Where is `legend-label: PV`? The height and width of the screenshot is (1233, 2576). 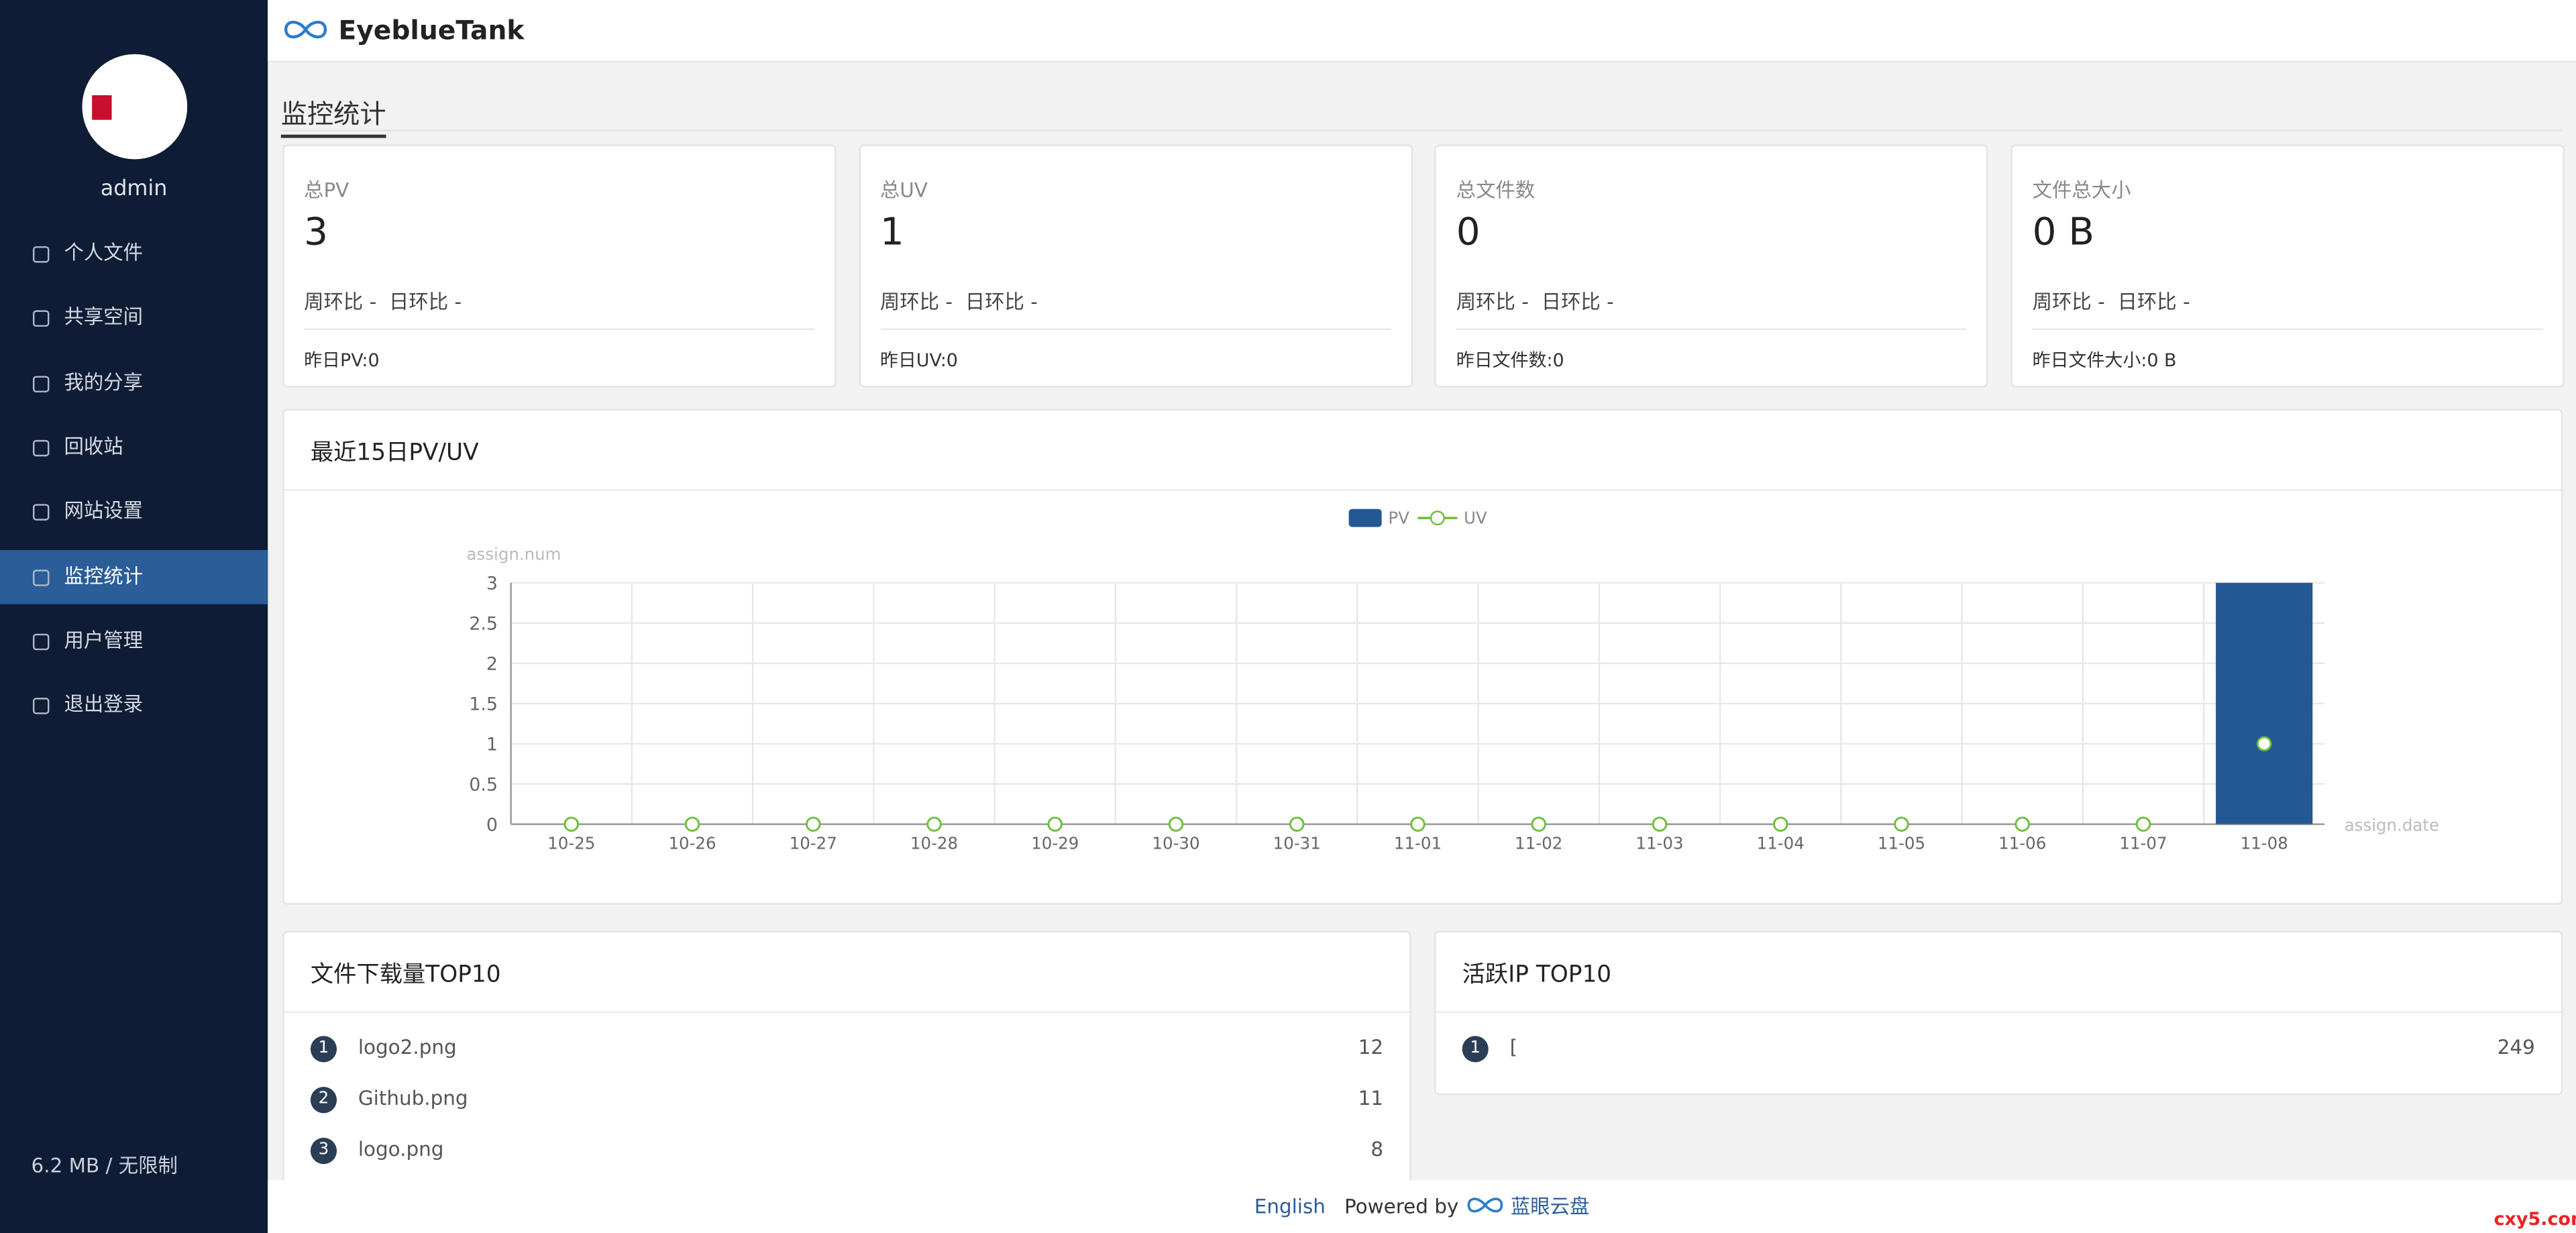 legend-label: PV is located at coordinates (1398, 518).